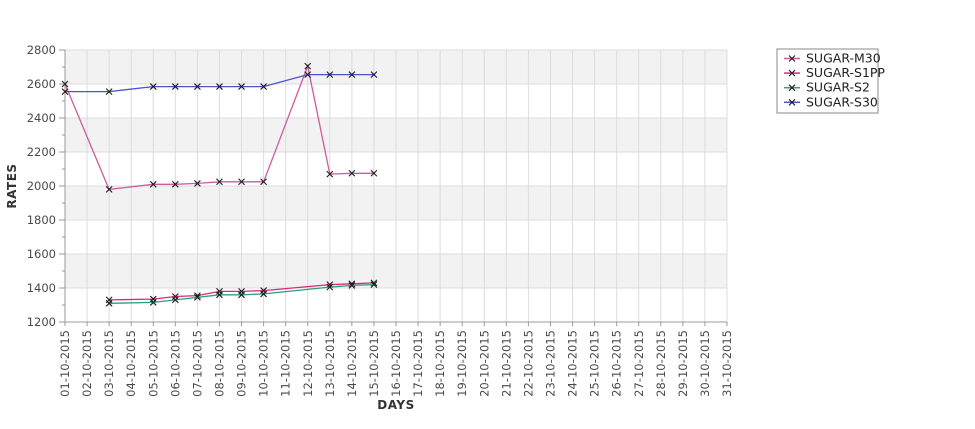  Describe the element at coordinates (845, 72) in the screenshot. I see `legend-label: SUGAR-S1PP` at that location.